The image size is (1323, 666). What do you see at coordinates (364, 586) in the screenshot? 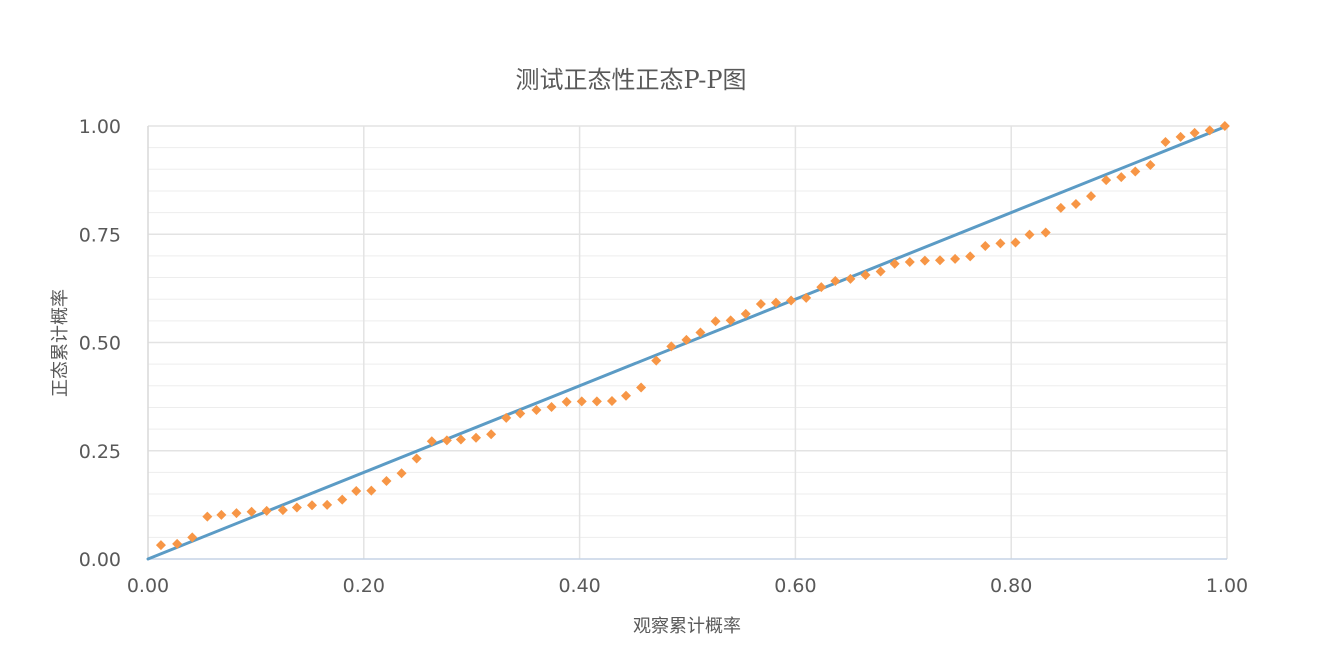
I see `x-tick-label: 0.20` at bounding box center [364, 586].